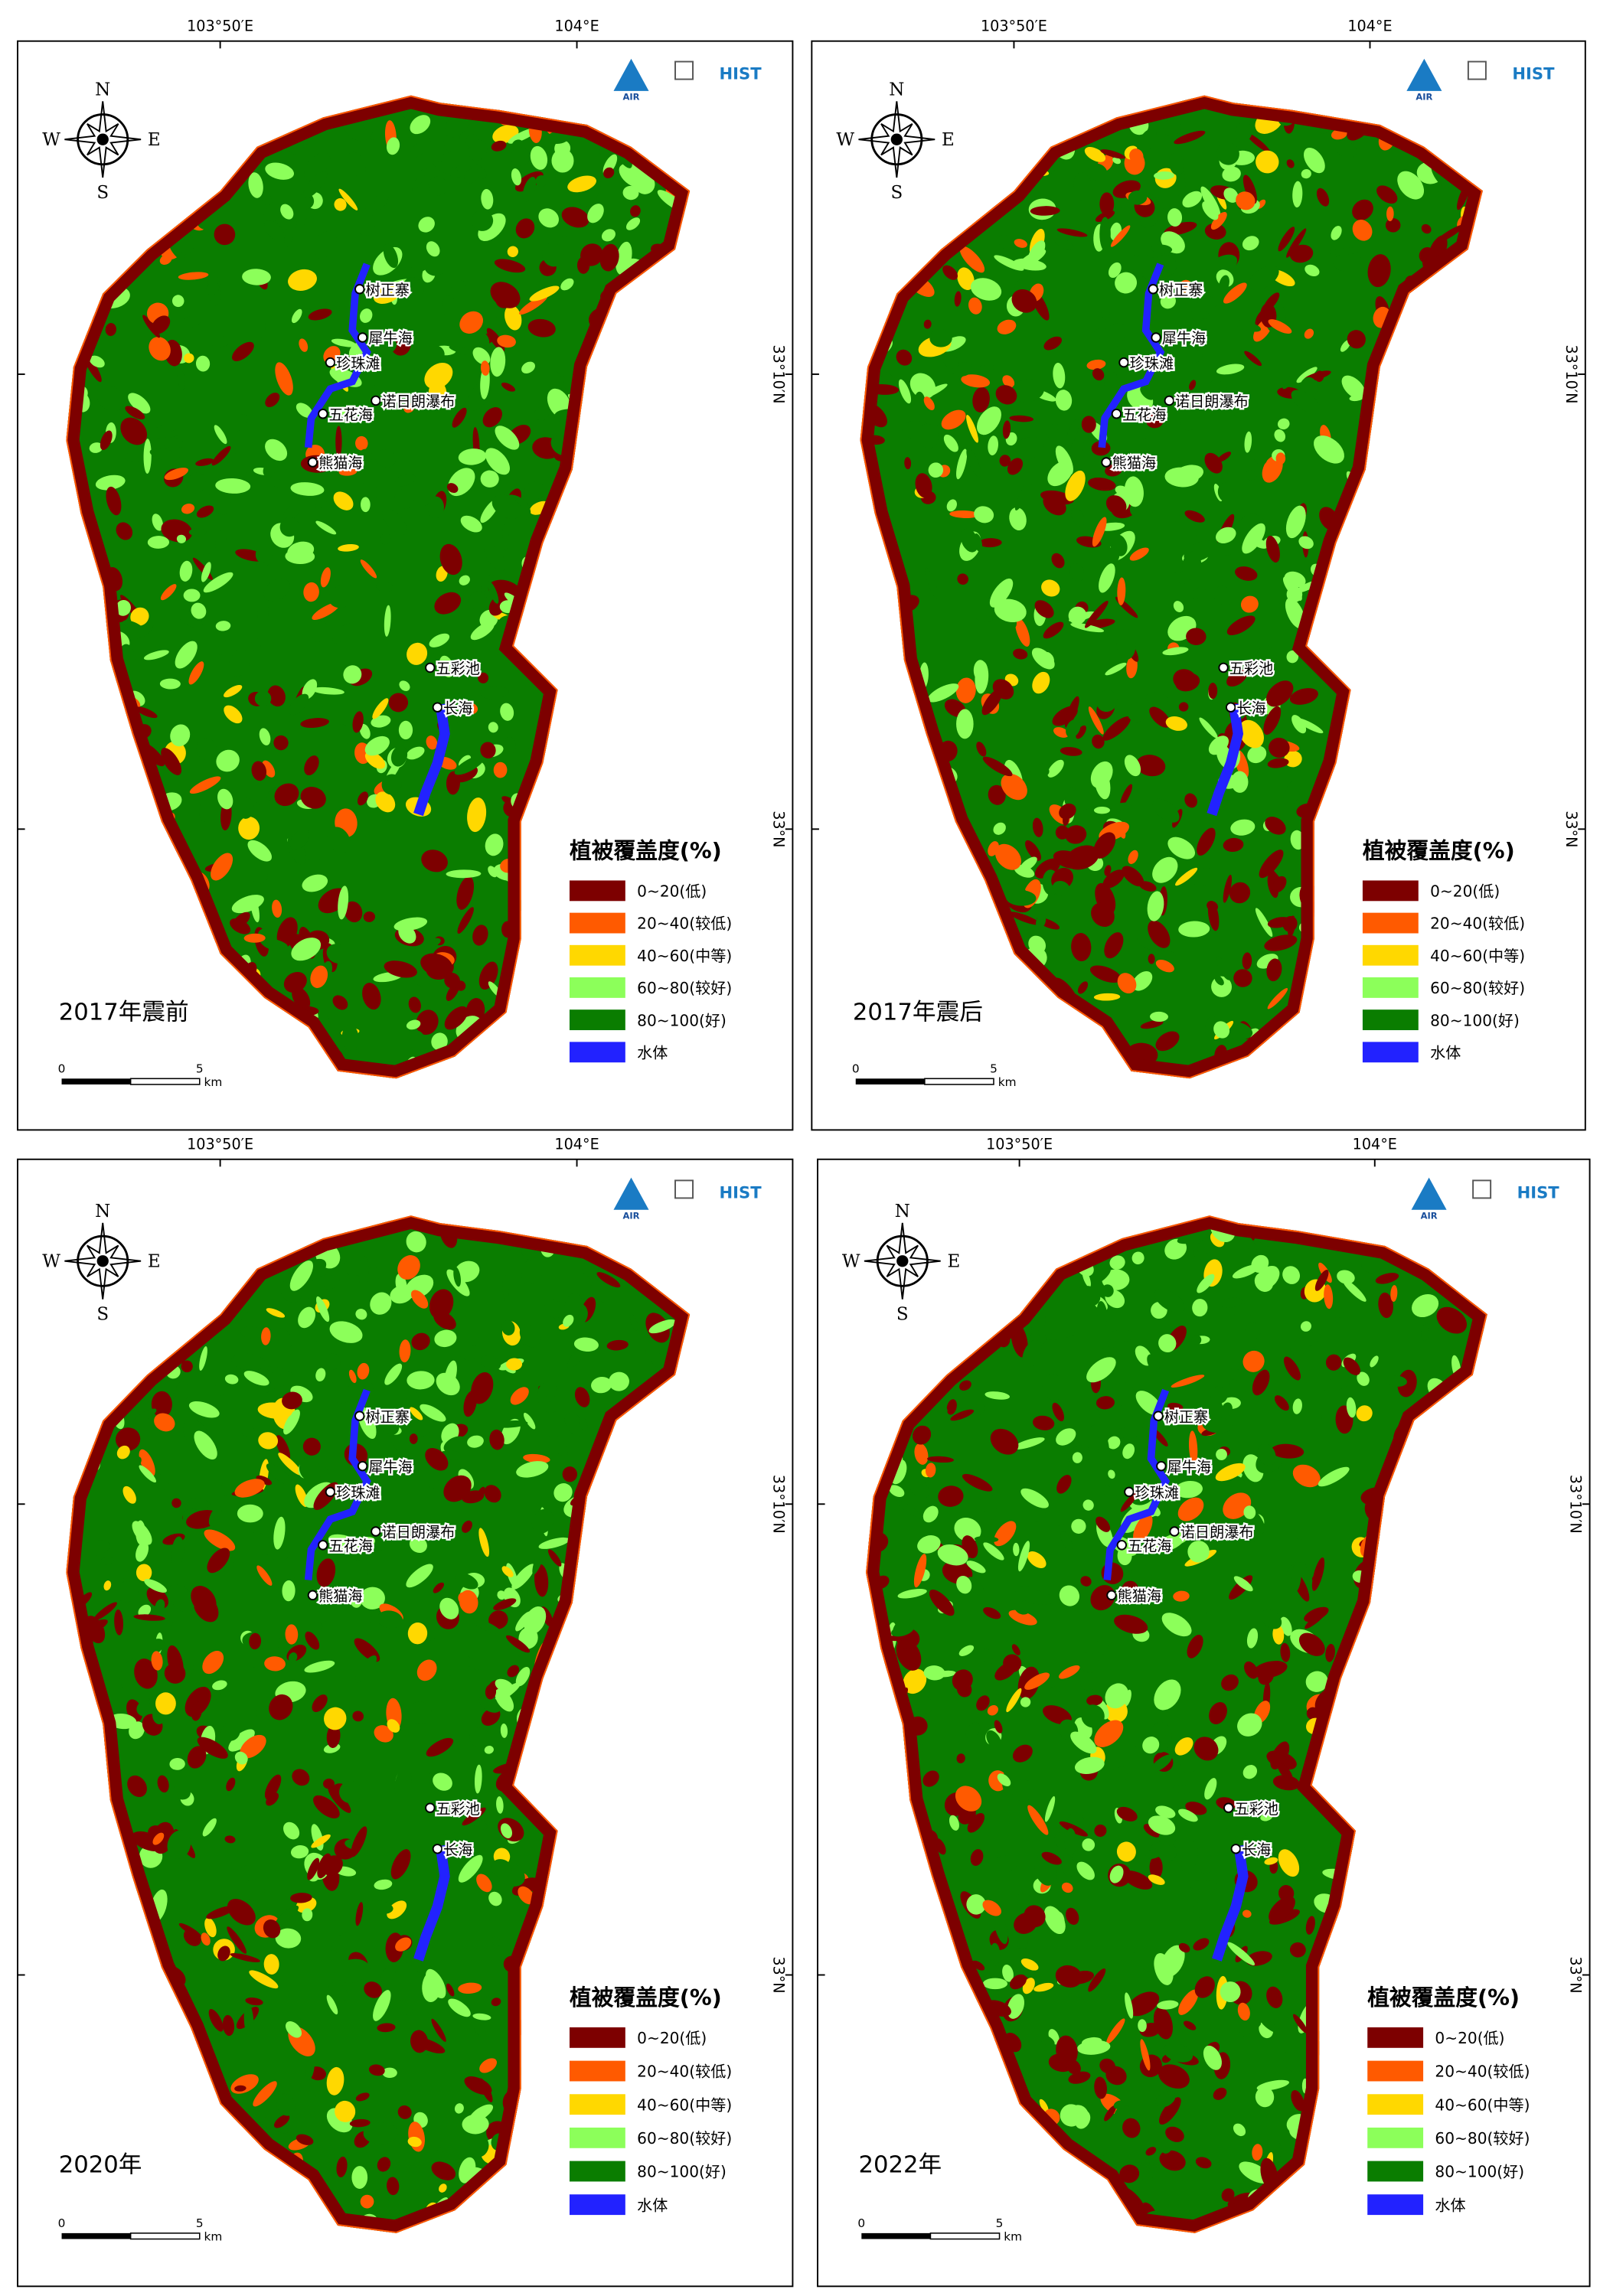 The image size is (1600, 2296). Describe the element at coordinates (457, 668) in the screenshot. I see `place-label: 五彩池` at that location.